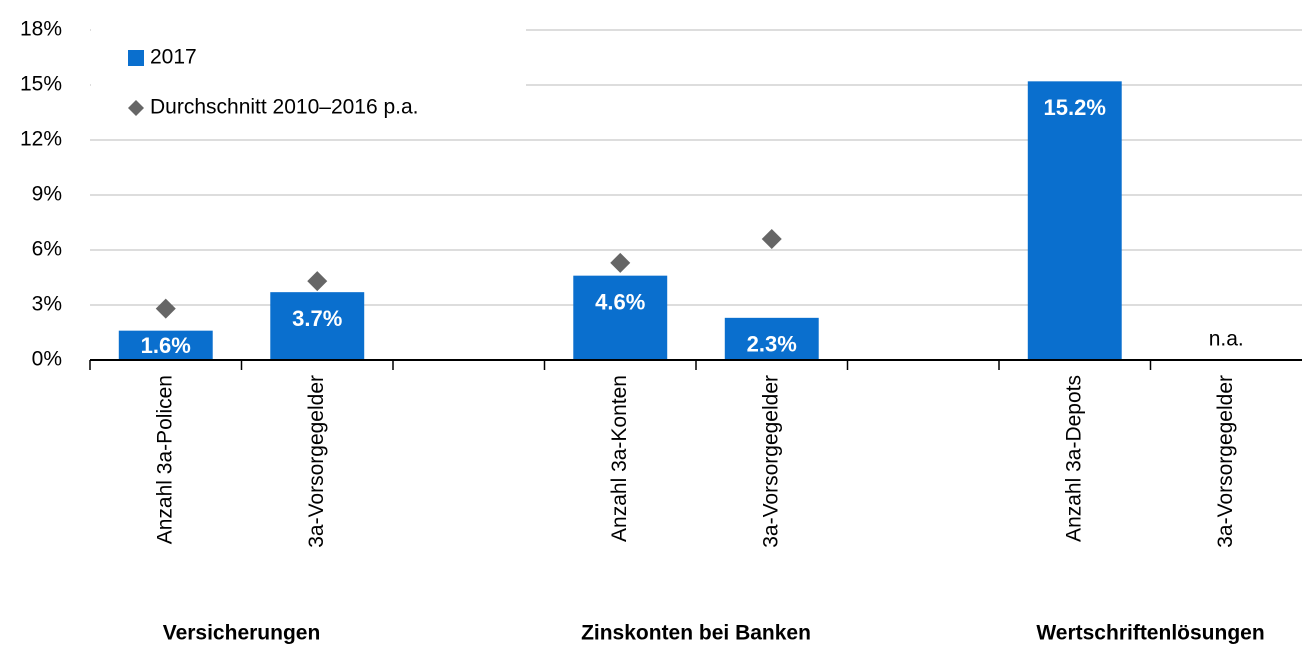 The width and height of the screenshot is (1306, 646). What do you see at coordinates (164, 459) in the screenshot?
I see `x-tick-label: Anzahl 3a-Policen` at bounding box center [164, 459].